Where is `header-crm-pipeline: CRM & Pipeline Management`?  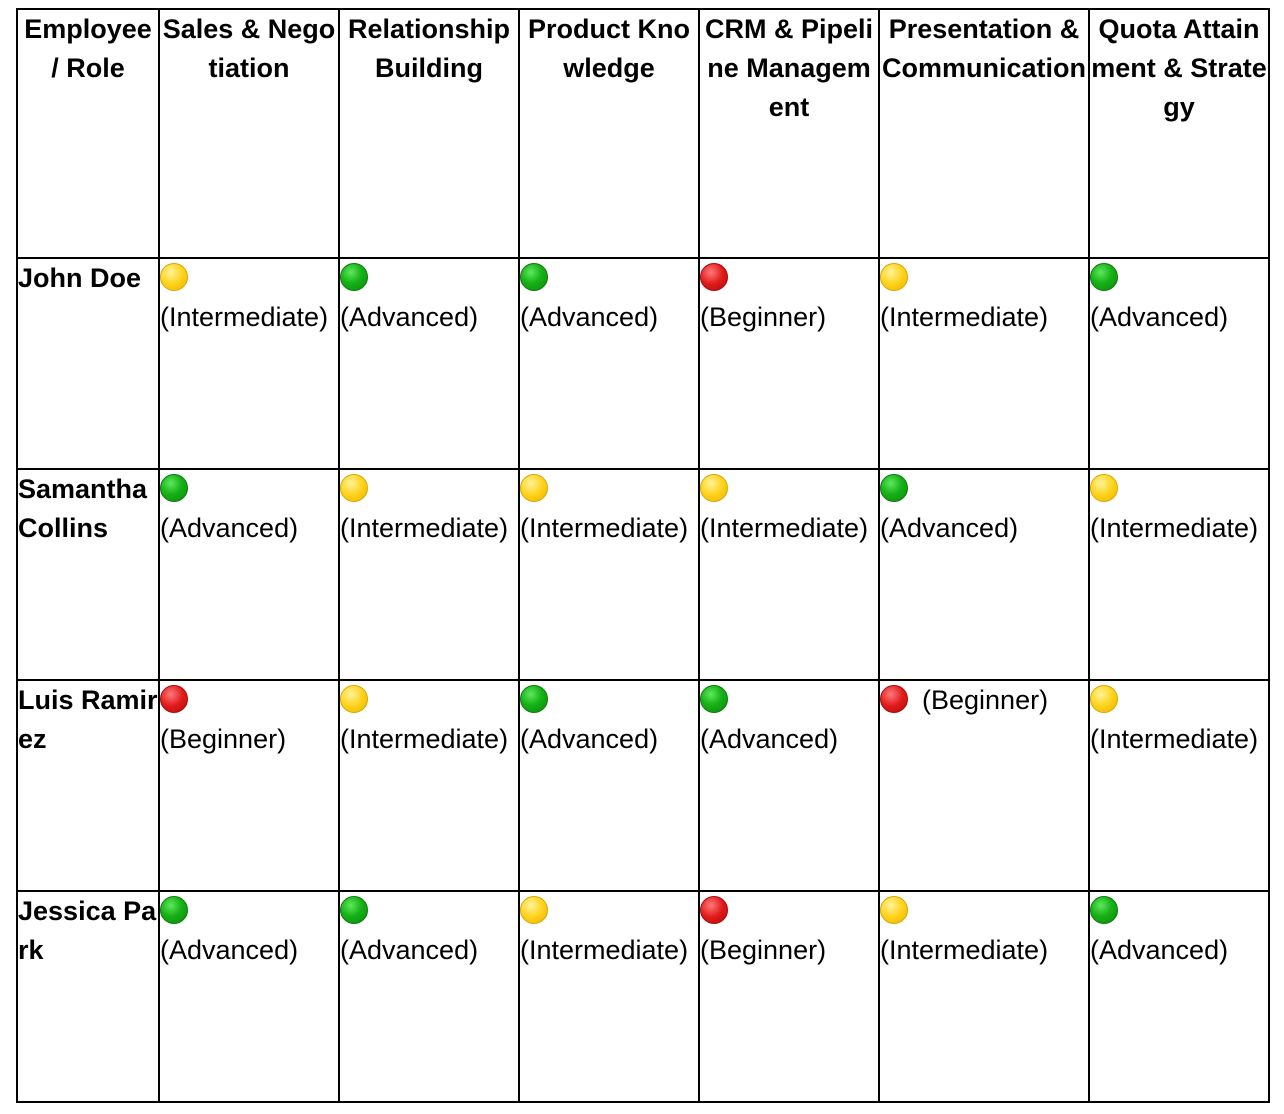 header-crm-pipeline: CRM & Pipeline Management is located at coordinates (789, 133).